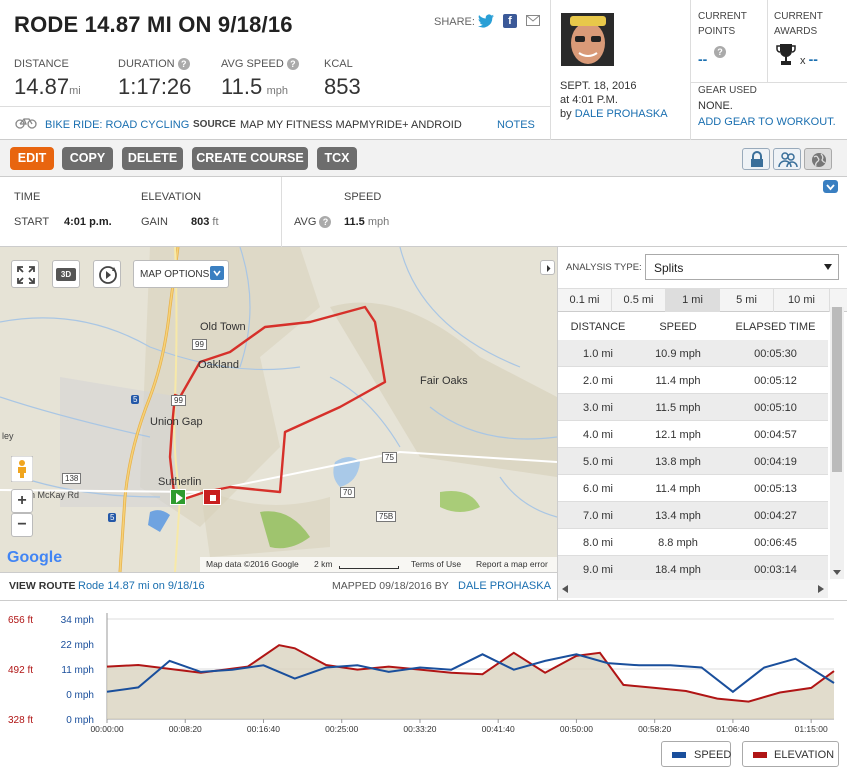  I want to click on elevation-tick-label: 328 ft, so click(20, 720).